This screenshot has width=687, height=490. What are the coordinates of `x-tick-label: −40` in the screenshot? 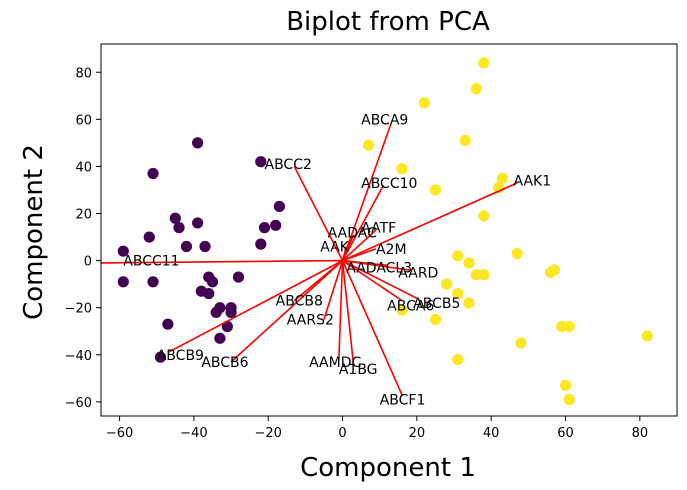 It's located at (193, 433).